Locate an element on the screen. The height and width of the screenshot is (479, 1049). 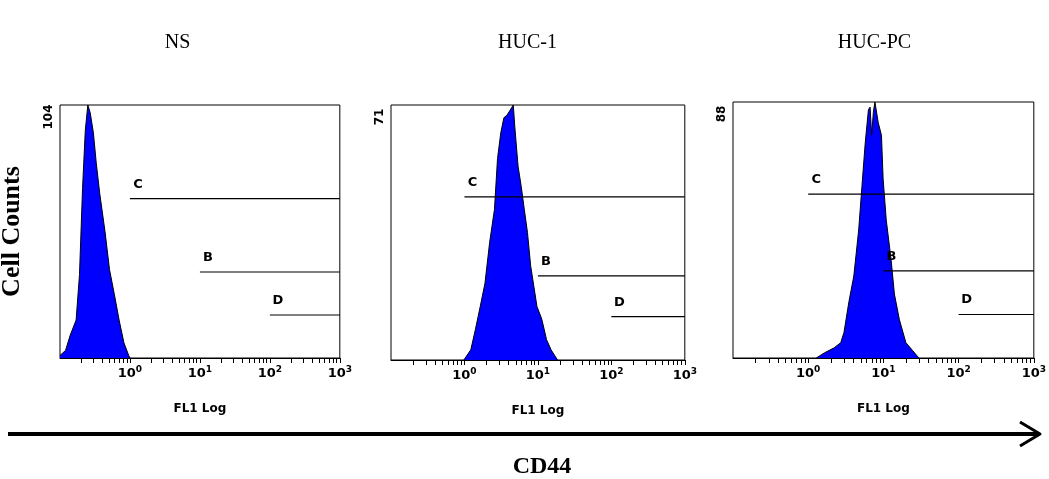
chart-title: HUC-1 is located at coordinates (527, 41).